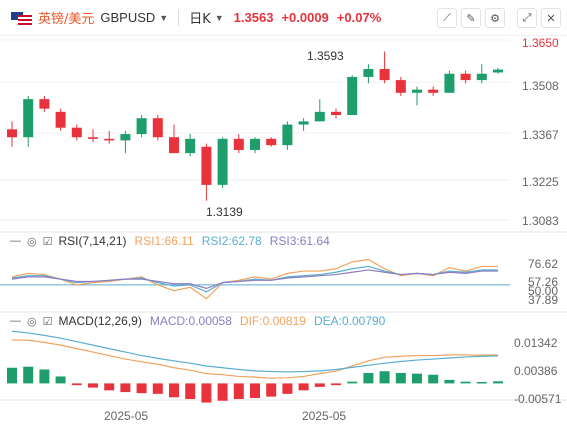 Image resolution: width=567 pixels, height=431 pixels. I want to click on rsi2-line, so click(254, 279).